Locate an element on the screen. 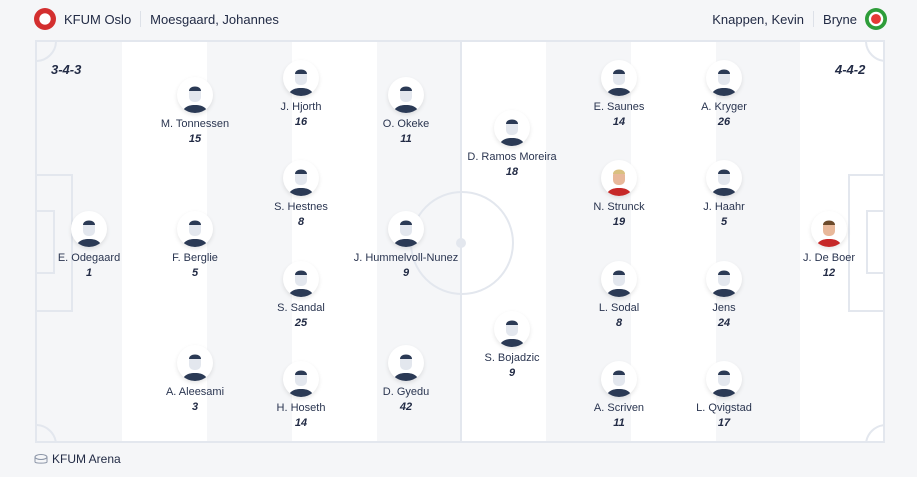 The height and width of the screenshot is (477, 917). player-number: 15 is located at coordinates (195, 139).